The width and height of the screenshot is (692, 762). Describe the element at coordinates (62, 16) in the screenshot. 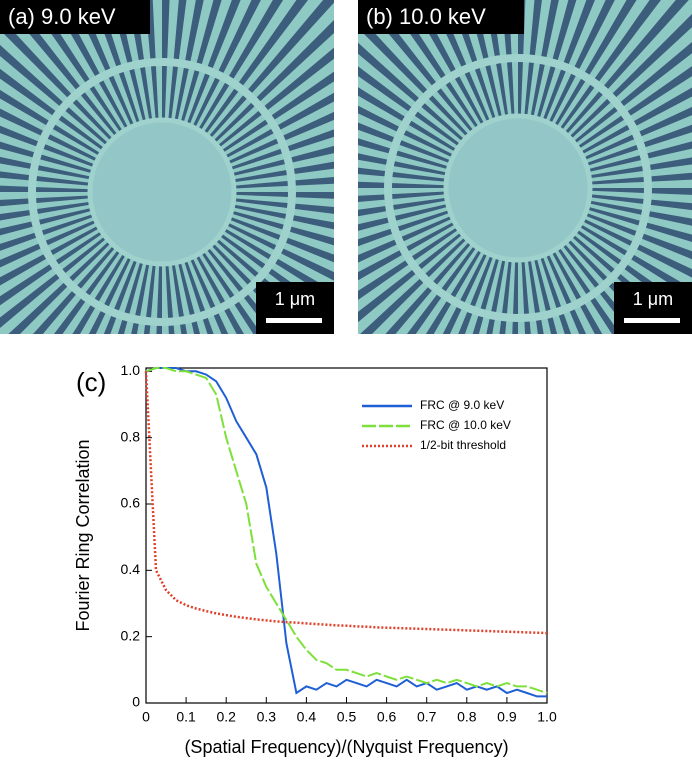

I see `panel-label: (a) 9.0 keV` at that location.